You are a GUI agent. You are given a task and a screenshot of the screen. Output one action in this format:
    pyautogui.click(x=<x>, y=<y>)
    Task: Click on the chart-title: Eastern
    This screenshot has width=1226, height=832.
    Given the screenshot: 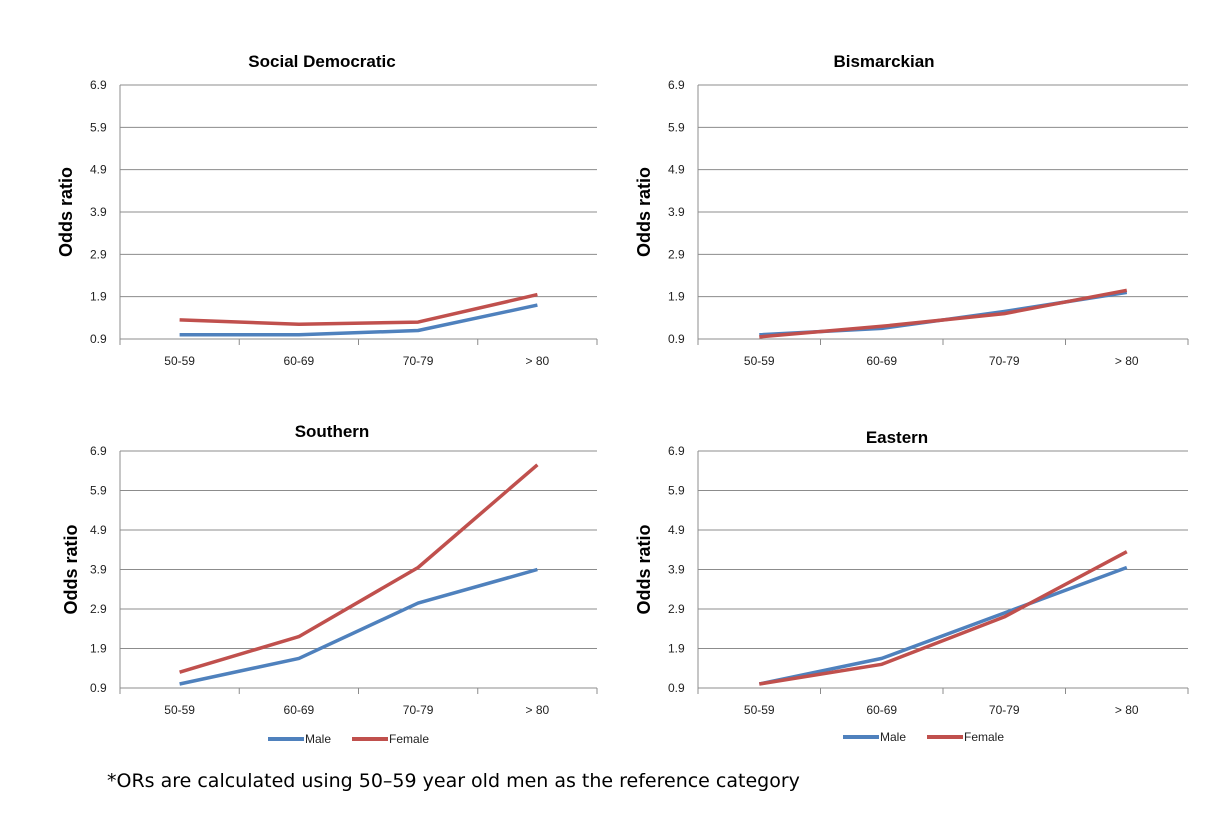 What is the action you would take?
    pyautogui.click(x=897, y=437)
    